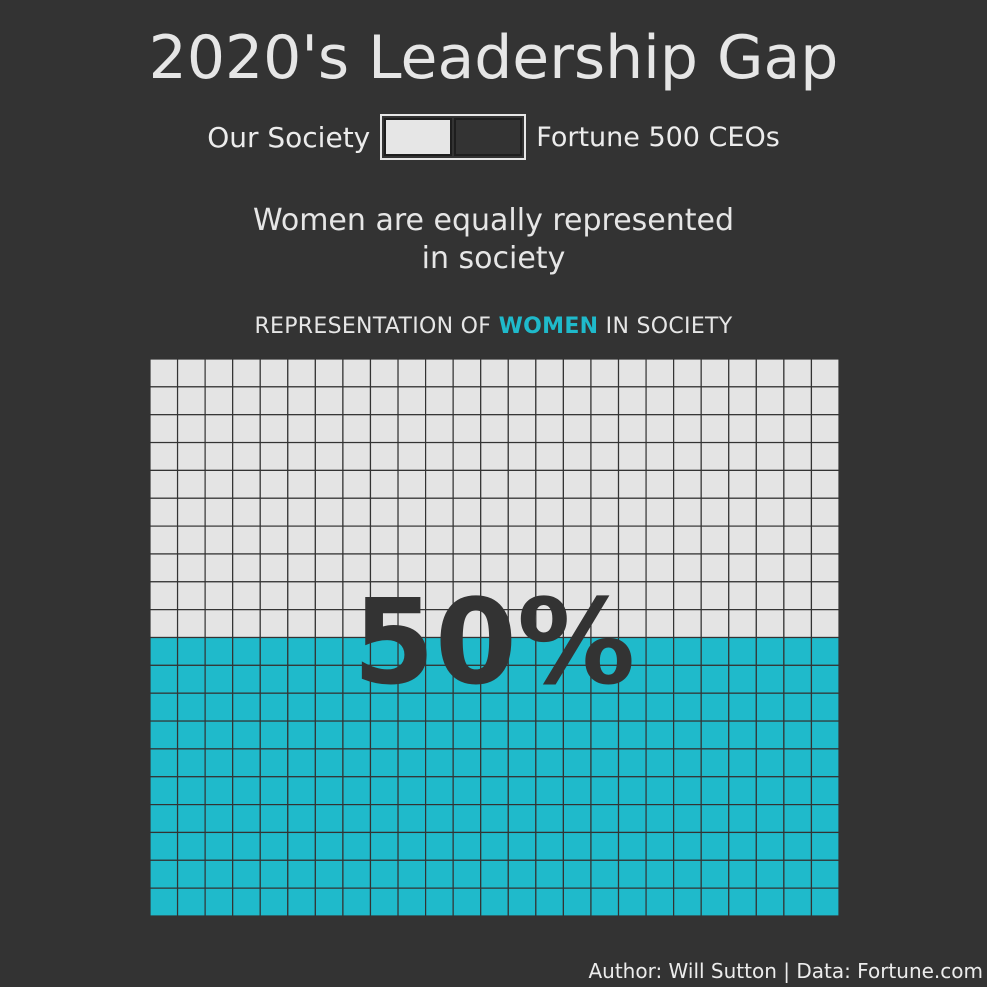 This screenshot has height=987, width=987. I want to click on toggle-label-society: Our Society, so click(289, 137).